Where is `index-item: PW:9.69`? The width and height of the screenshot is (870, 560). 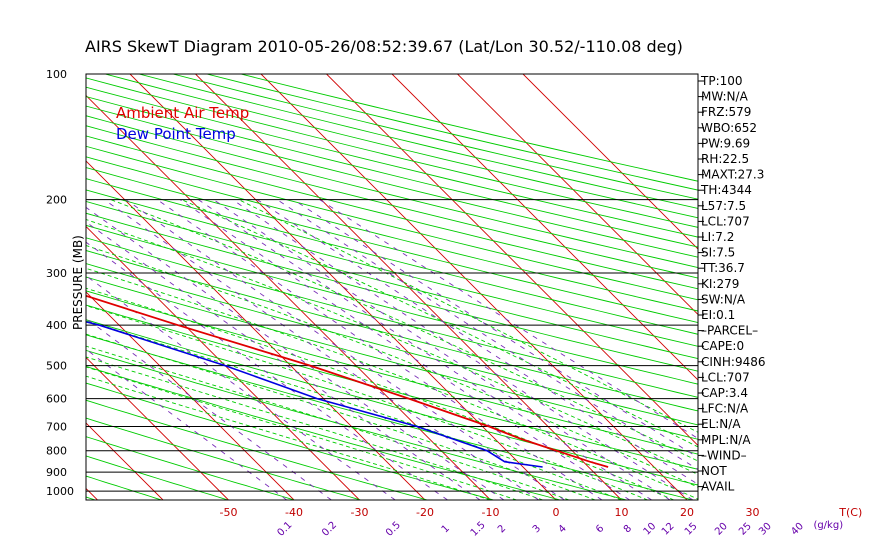 index-item: PW:9.69 is located at coordinates (725, 143).